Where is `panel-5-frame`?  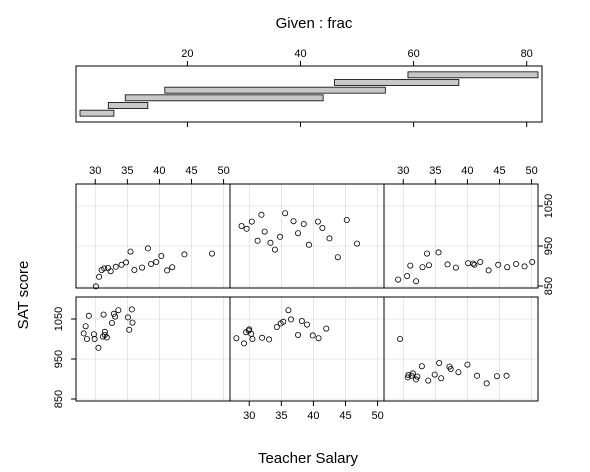
panel-5-frame is located at coordinates (307, 236).